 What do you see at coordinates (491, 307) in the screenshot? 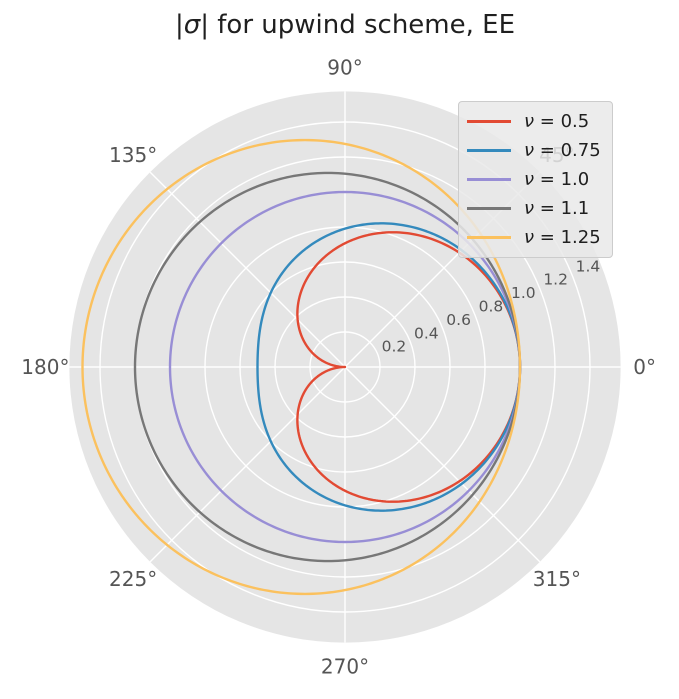
I see `r-tick-label: 0.8` at bounding box center [491, 307].